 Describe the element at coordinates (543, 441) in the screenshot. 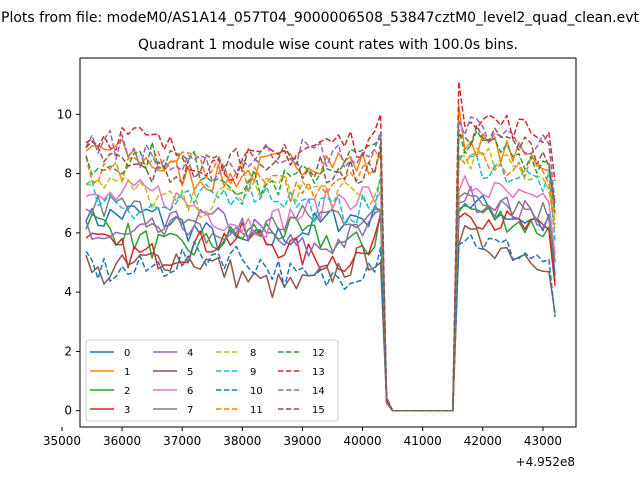

I see `x-tick-label: 43000` at that location.